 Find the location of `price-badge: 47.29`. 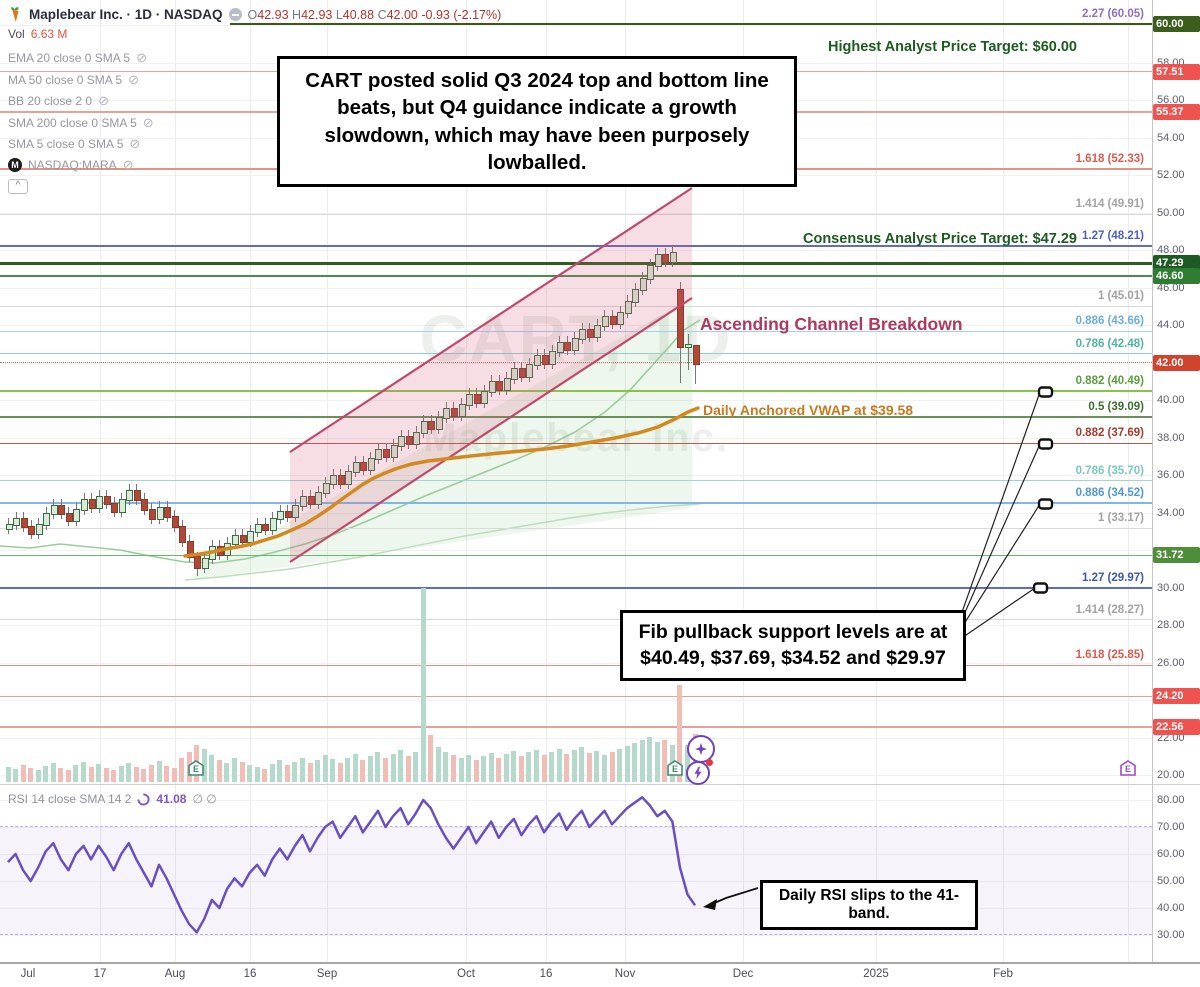

price-badge: 47.29 is located at coordinates (1176, 263).